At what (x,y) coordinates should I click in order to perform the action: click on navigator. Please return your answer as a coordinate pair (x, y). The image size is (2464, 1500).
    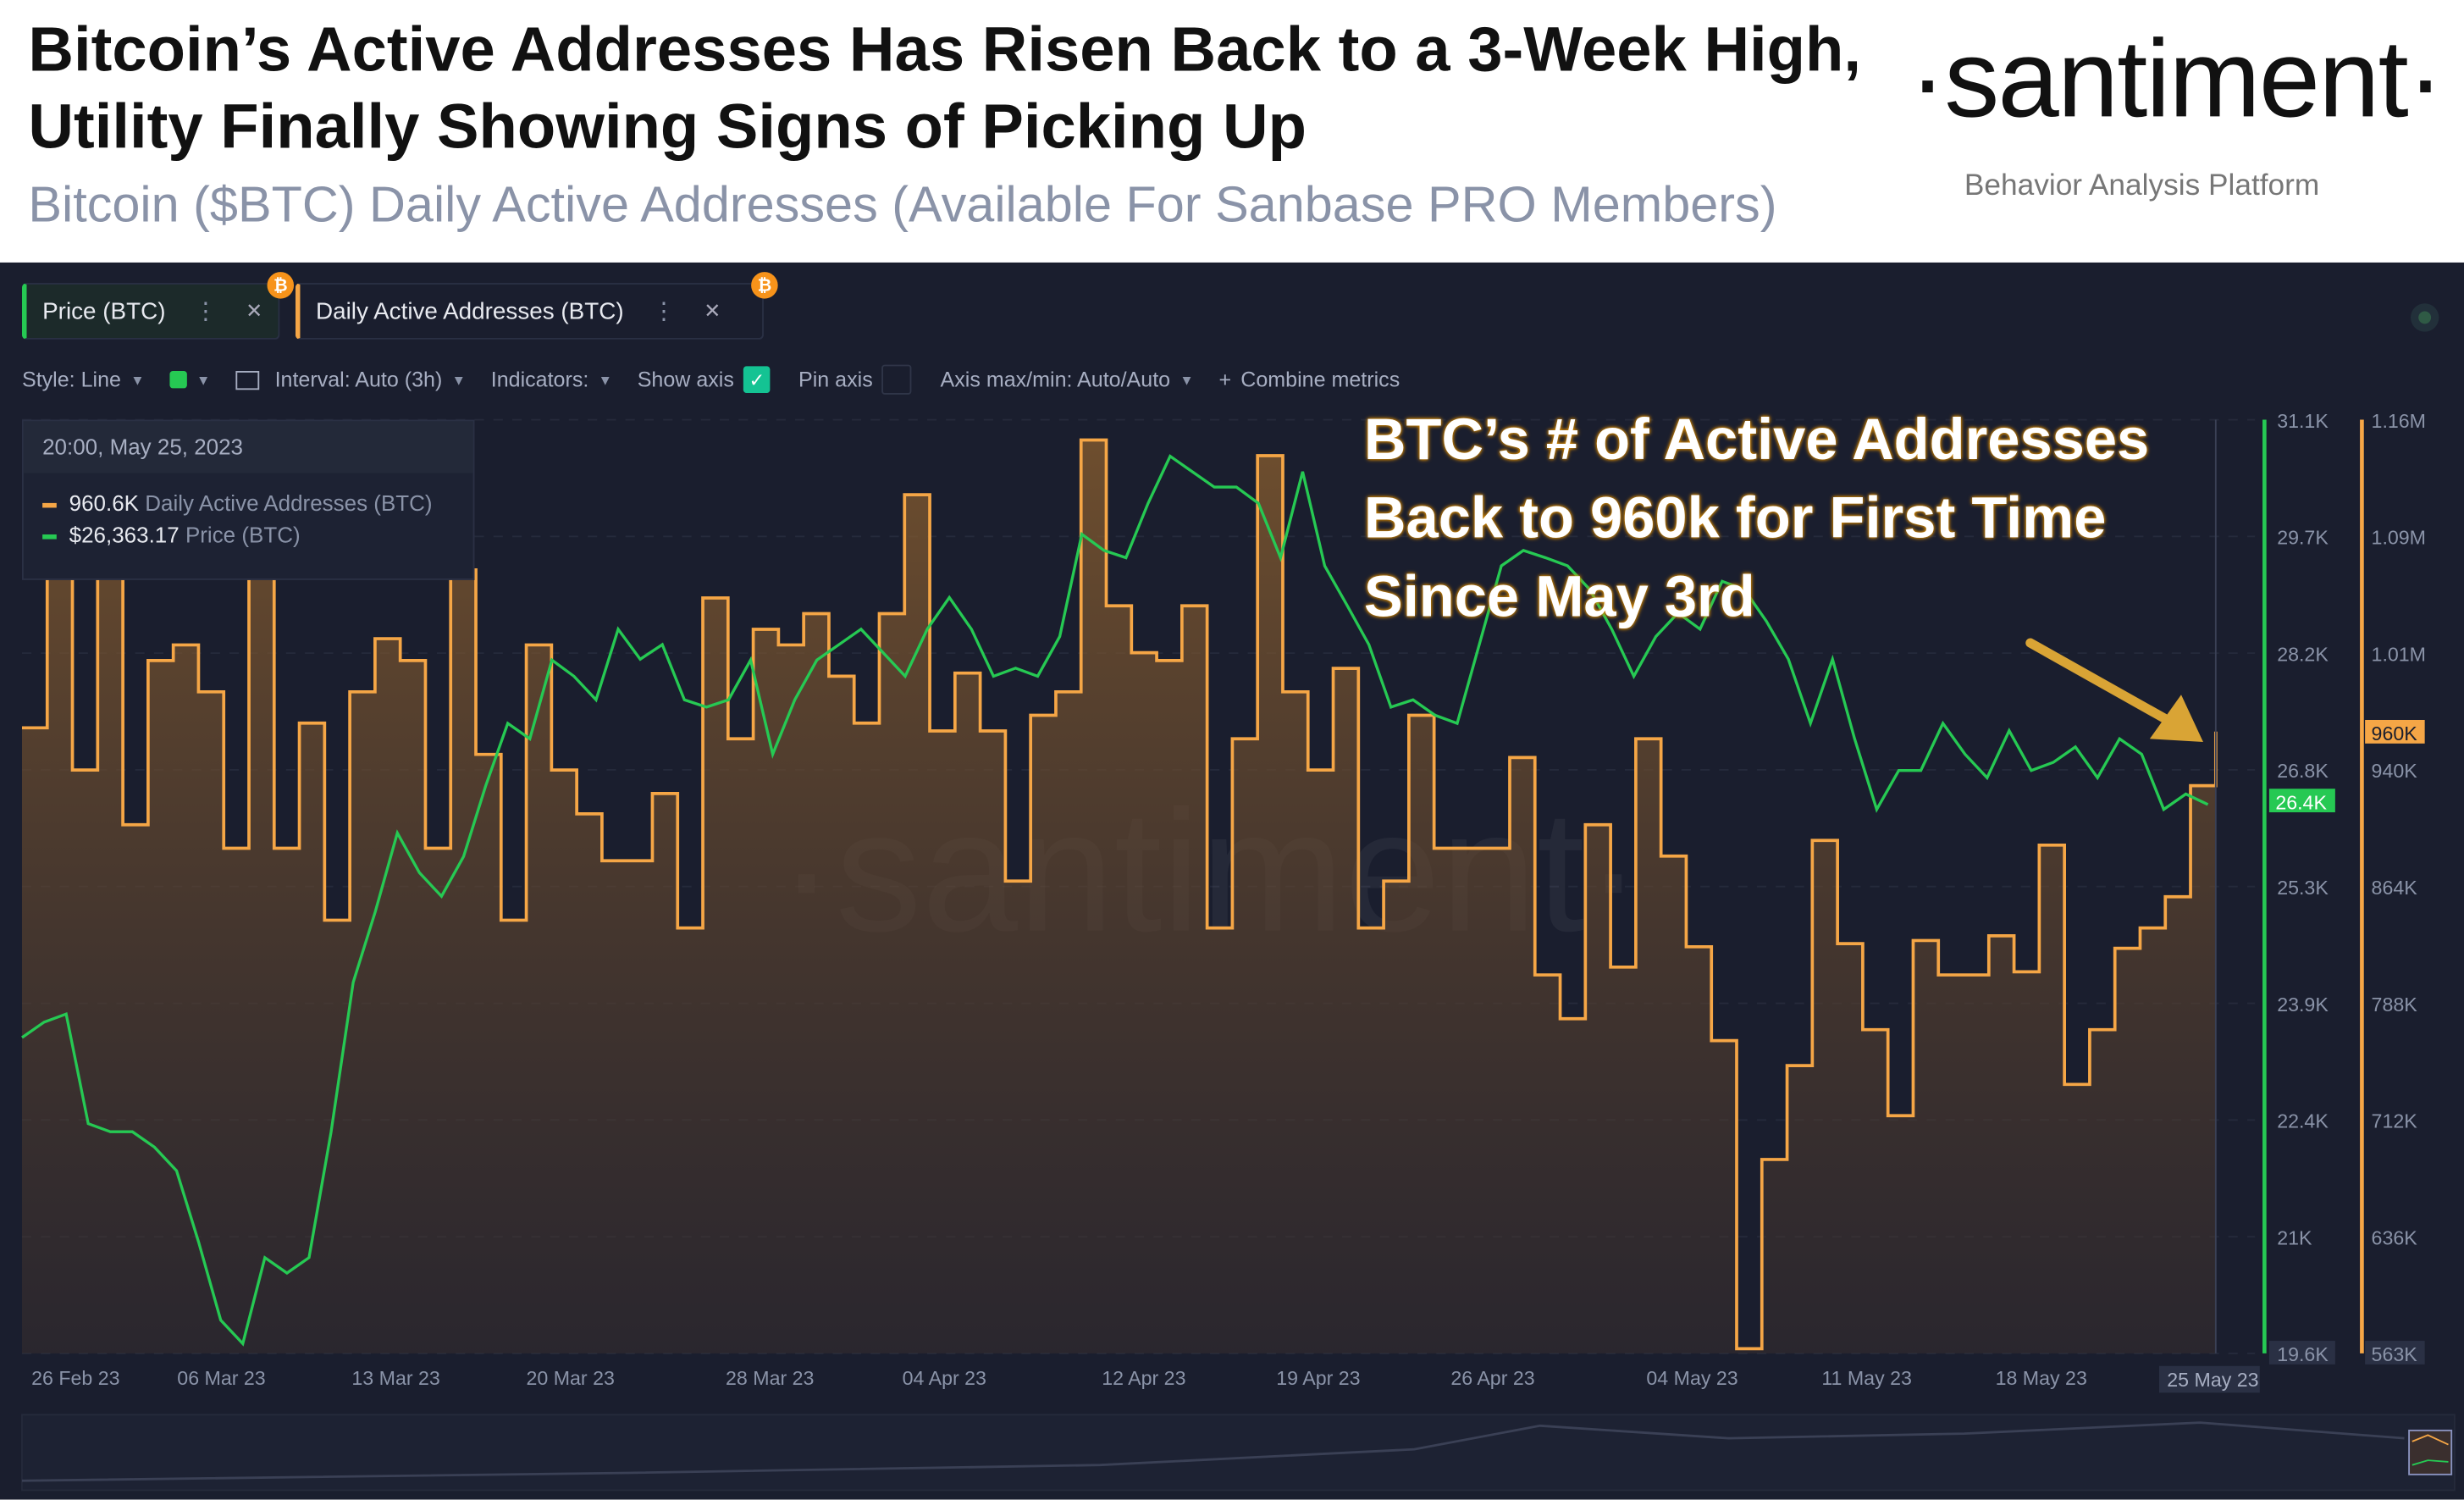
    Looking at the image, I should click on (1238, 1453).